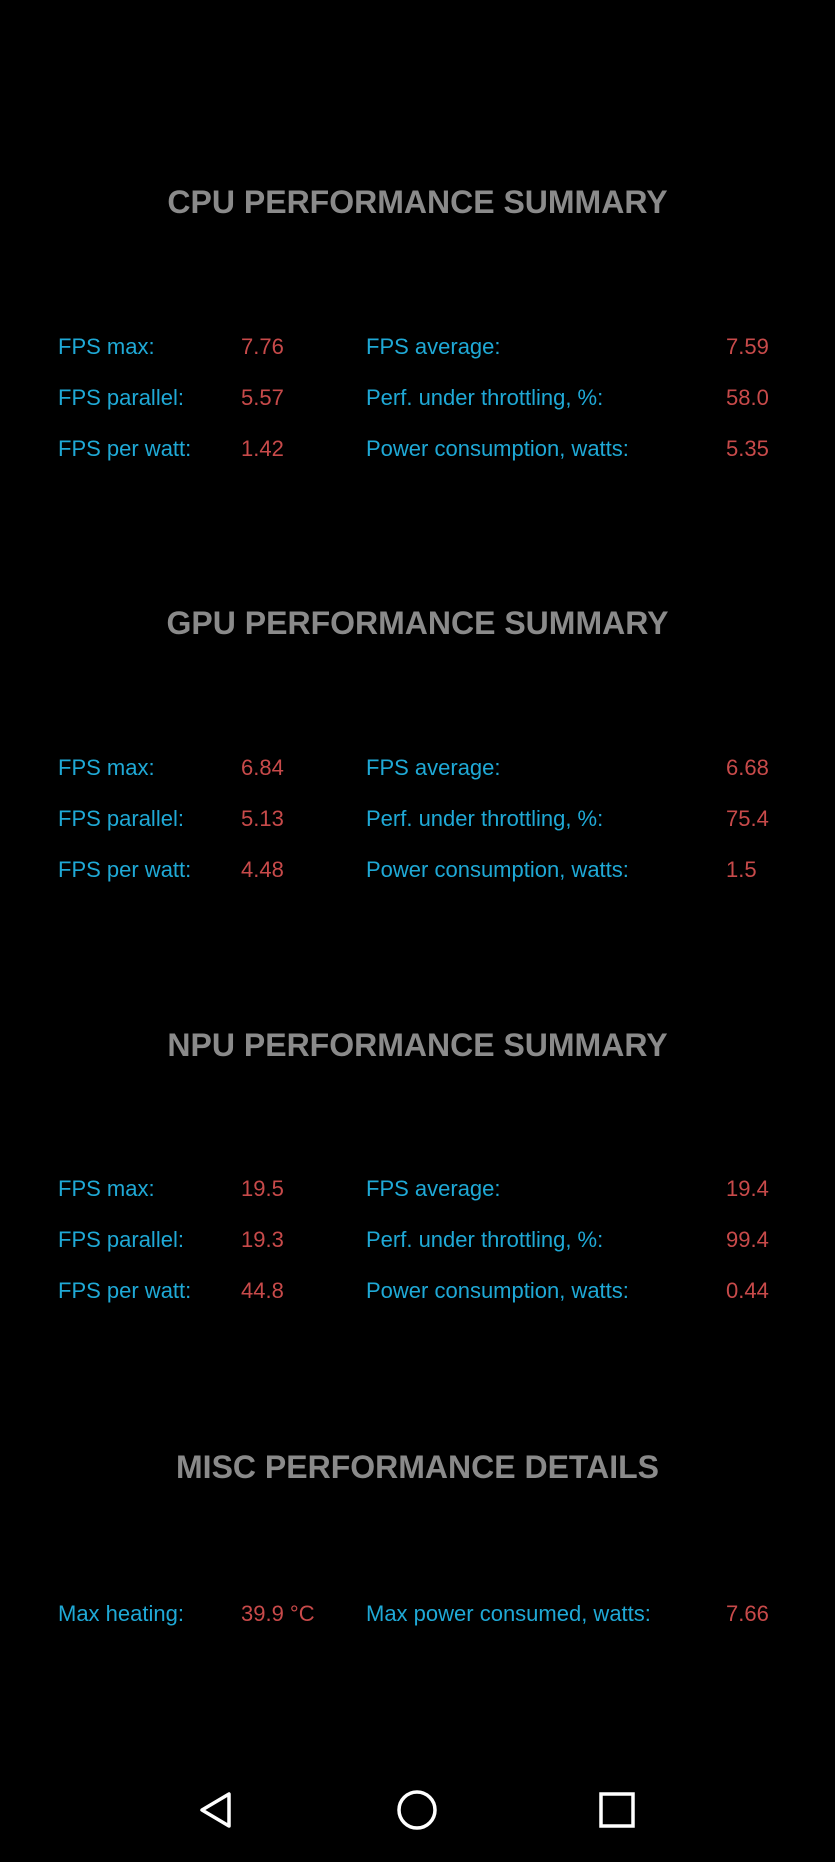  What do you see at coordinates (121, 1613) in the screenshot?
I see `metric-label: Max heating:` at bounding box center [121, 1613].